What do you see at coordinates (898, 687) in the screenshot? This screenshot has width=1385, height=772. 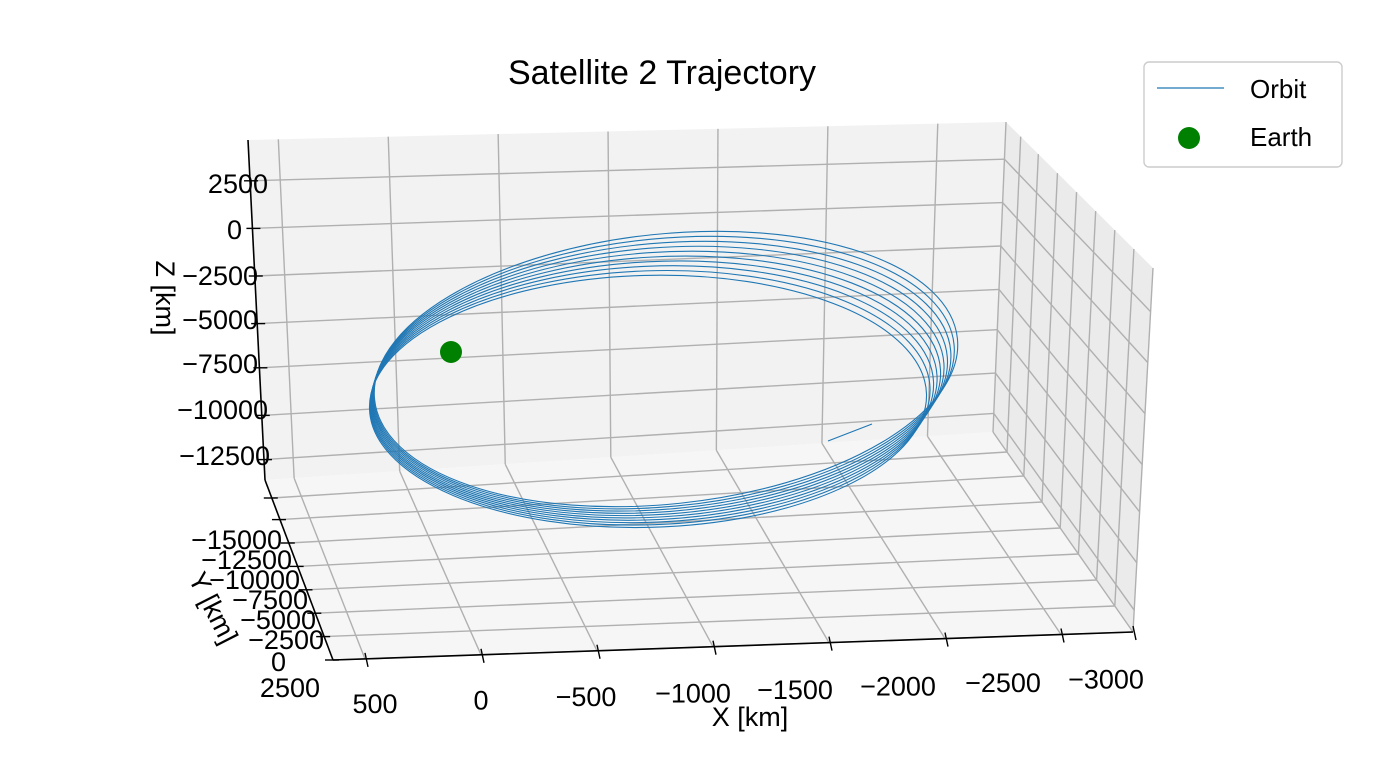 I see `x-tick-label: −2000` at bounding box center [898, 687].